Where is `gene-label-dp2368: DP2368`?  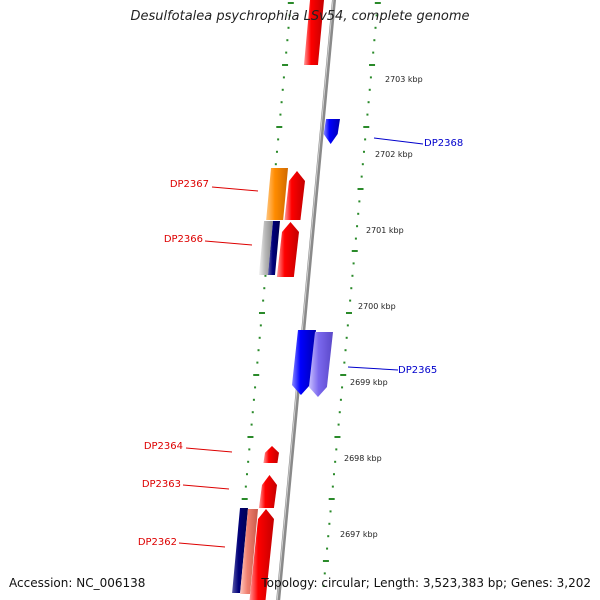
gene-label-dp2368: DP2368 is located at coordinates (443, 143).